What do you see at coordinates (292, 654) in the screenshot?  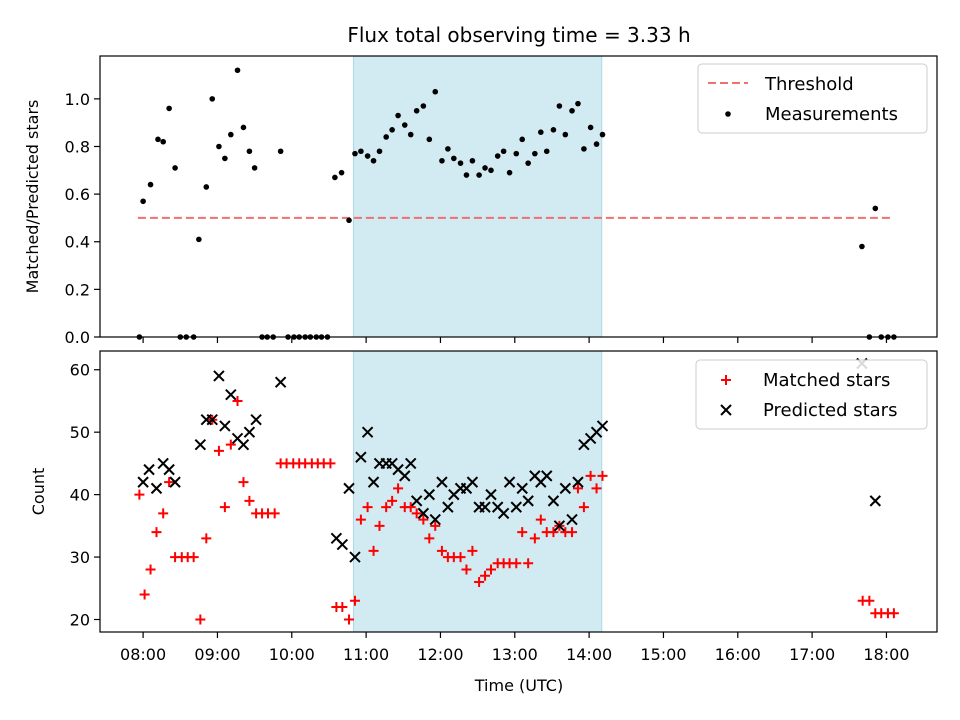 I see `x-tick-label: 10:00` at bounding box center [292, 654].